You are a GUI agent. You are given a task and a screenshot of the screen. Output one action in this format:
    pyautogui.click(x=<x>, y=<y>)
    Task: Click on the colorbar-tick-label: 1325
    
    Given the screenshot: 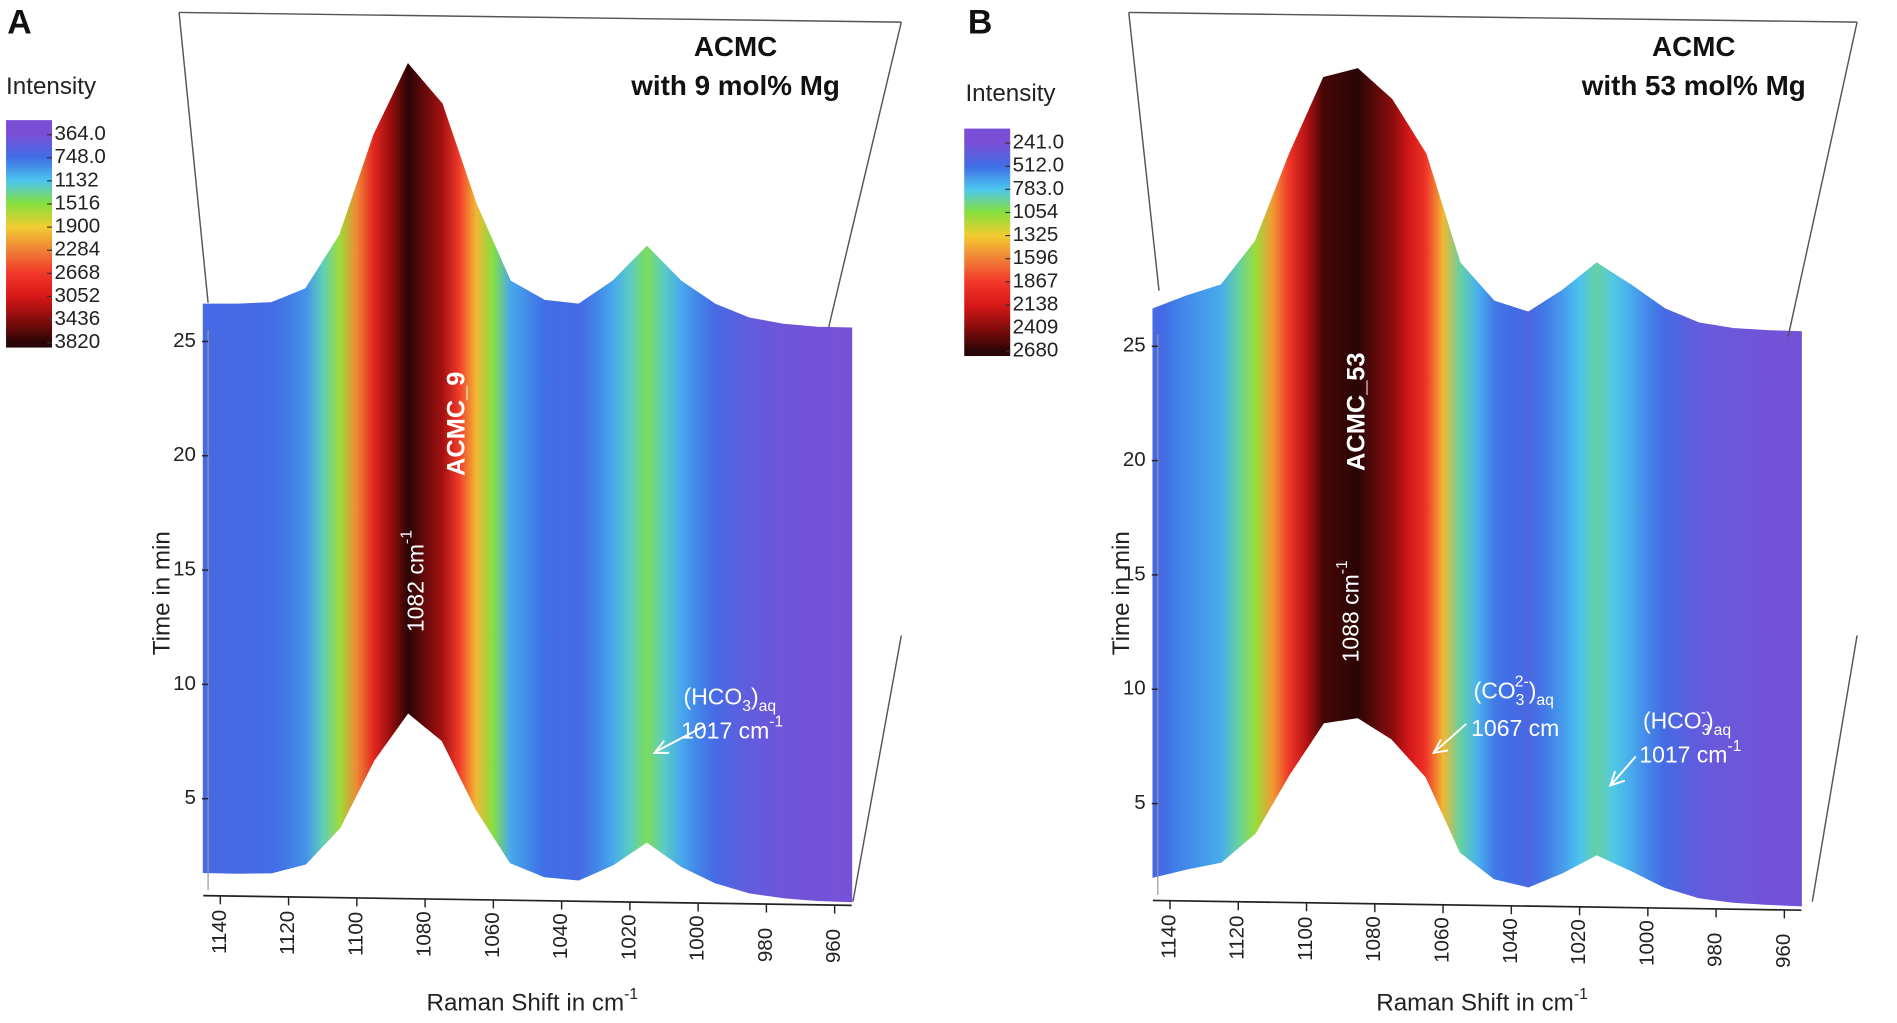 What is the action you would take?
    pyautogui.click(x=1036, y=234)
    